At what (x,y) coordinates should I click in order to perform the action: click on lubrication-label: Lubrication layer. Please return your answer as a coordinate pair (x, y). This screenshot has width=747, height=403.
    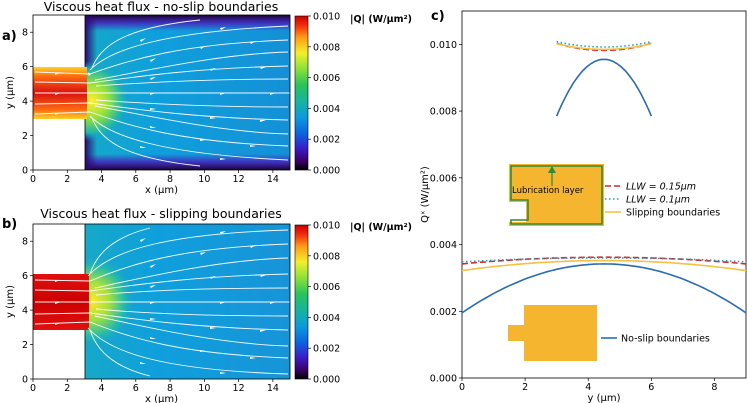
    Looking at the image, I should click on (548, 191).